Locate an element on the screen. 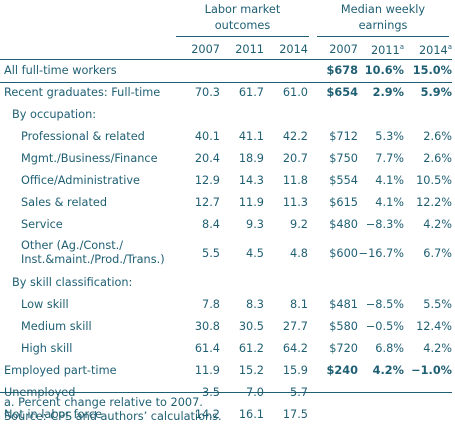 The width and height of the screenshot is (455, 430). cell: 61.2 is located at coordinates (251, 348).